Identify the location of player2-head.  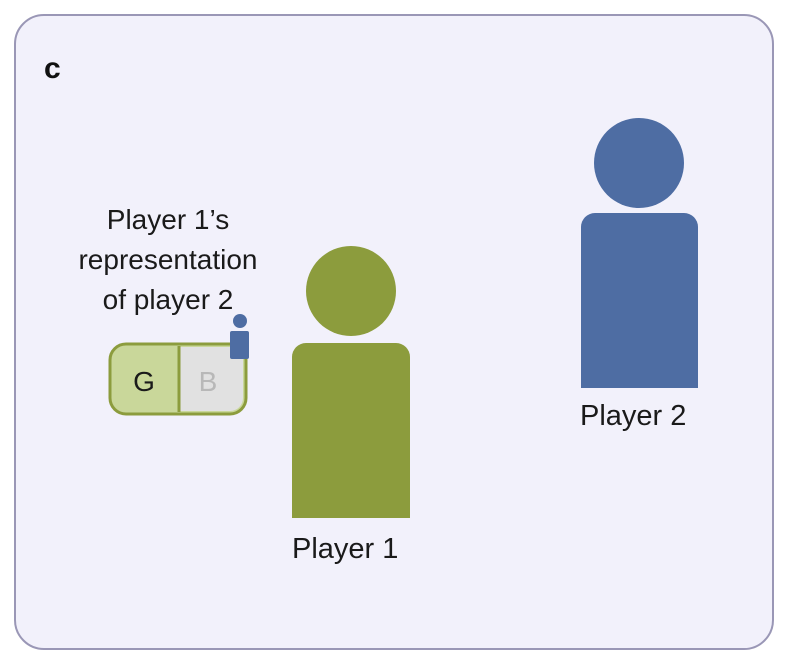
(639, 163).